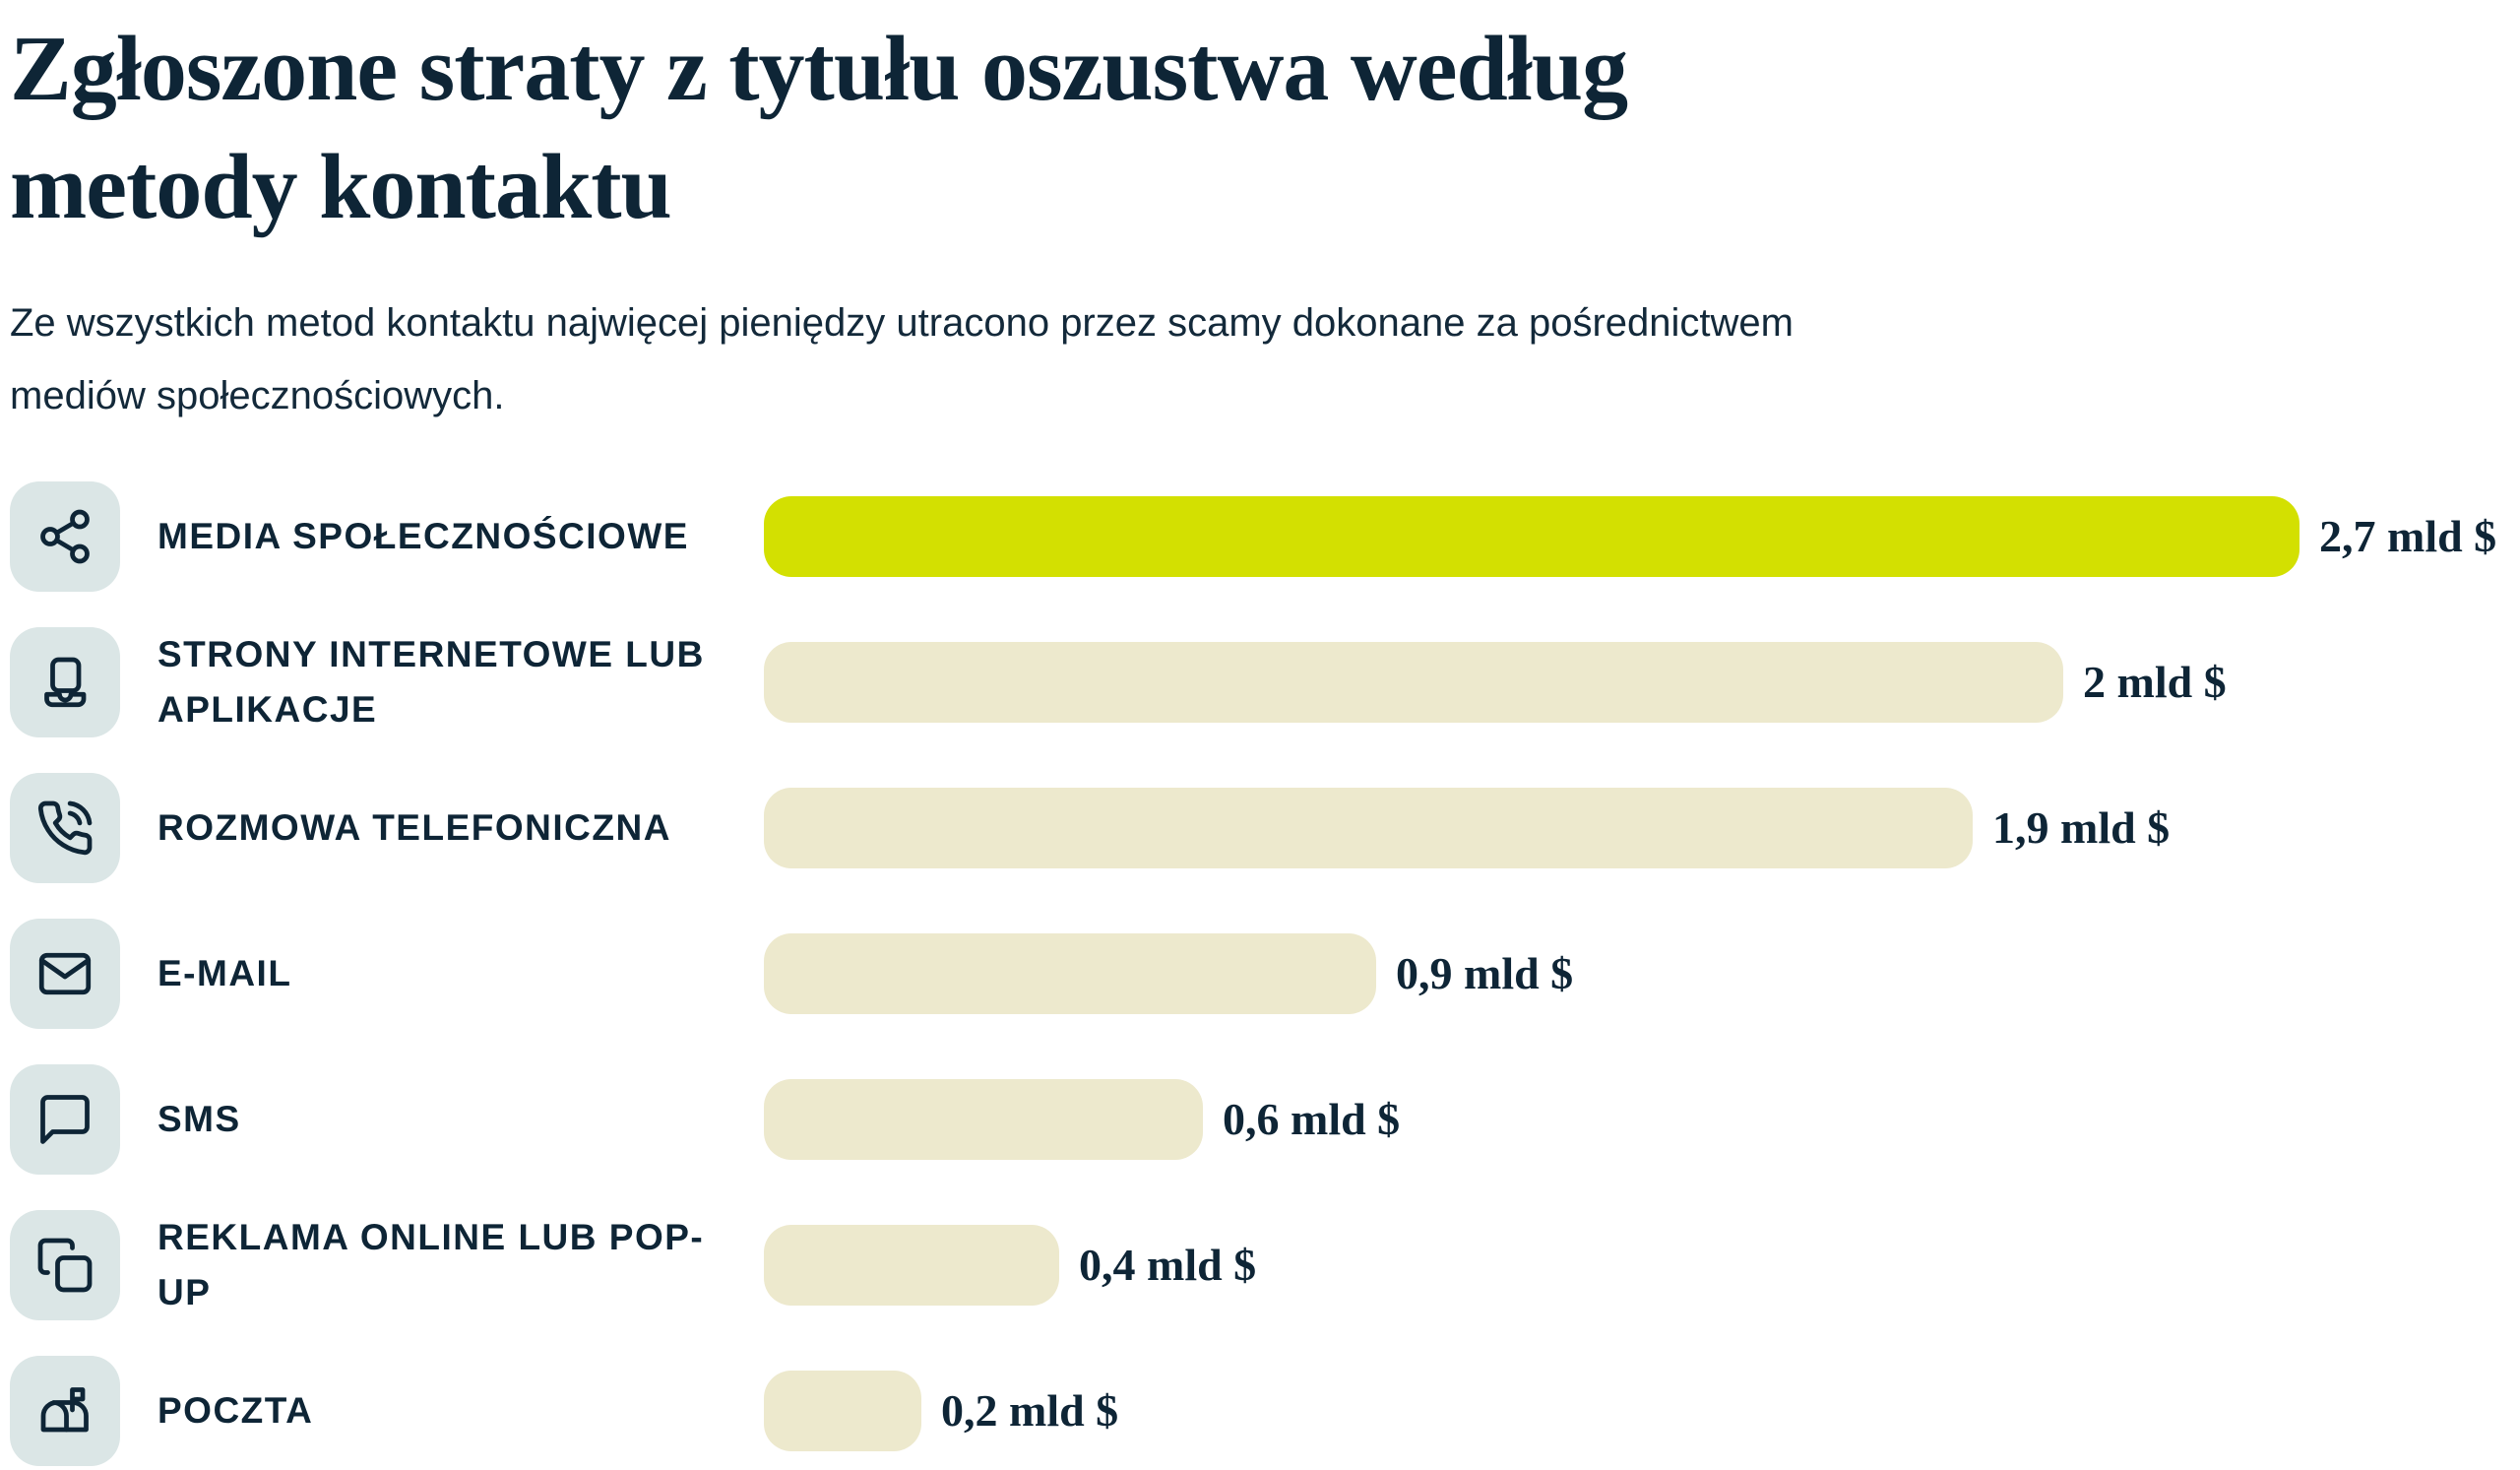 Image resolution: width=2520 pixels, height=1470 pixels. Describe the element at coordinates (1642, 1411) in the screenshot. I see `bar-track: 0,2 mld $` at that location.